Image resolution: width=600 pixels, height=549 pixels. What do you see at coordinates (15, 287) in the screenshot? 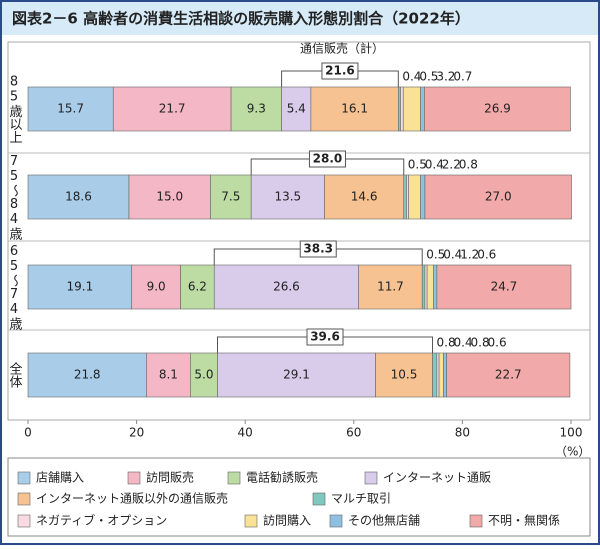
I see `y-tick-label: 65～74歳` at bounding box center [15, 287].